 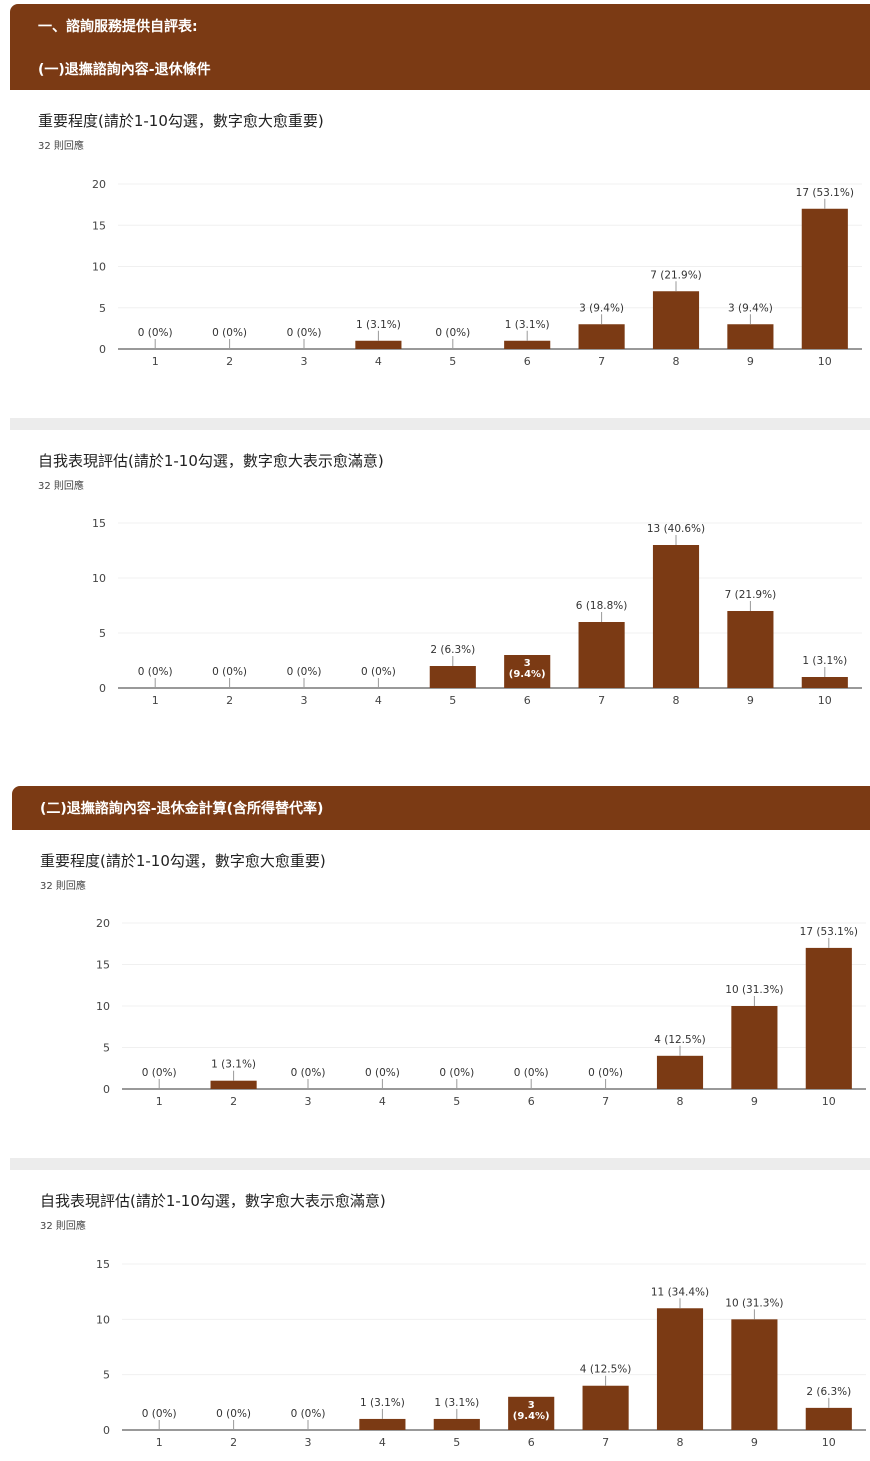 What do you see at coordinates (440, 26) in the screenshot?
I see `section-header: 一、諮詢服務提供自評表:` at bounding box center [440, 26].